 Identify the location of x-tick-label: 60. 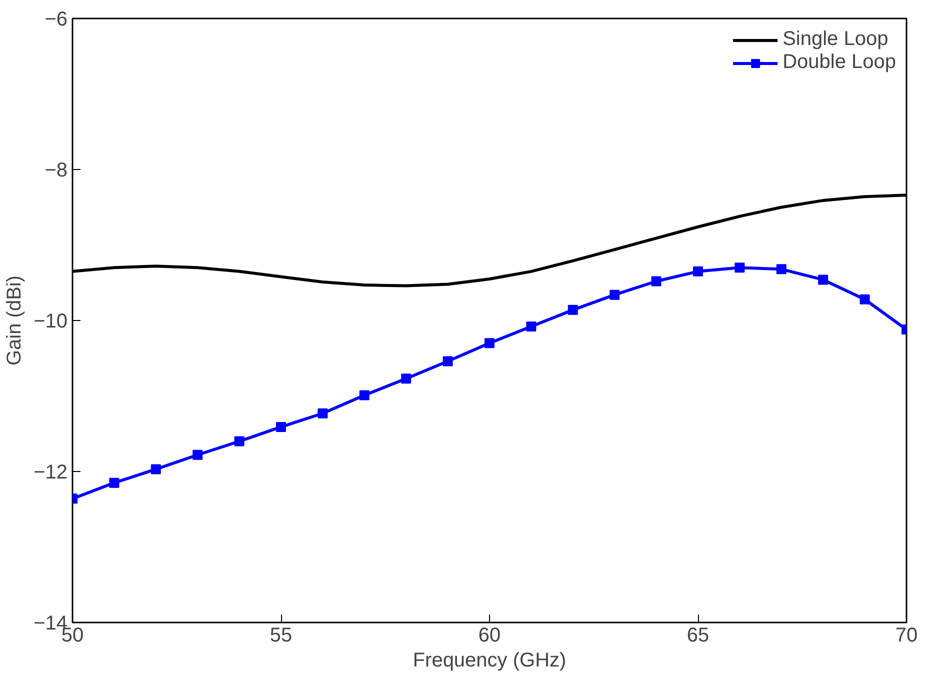
(489, 635).